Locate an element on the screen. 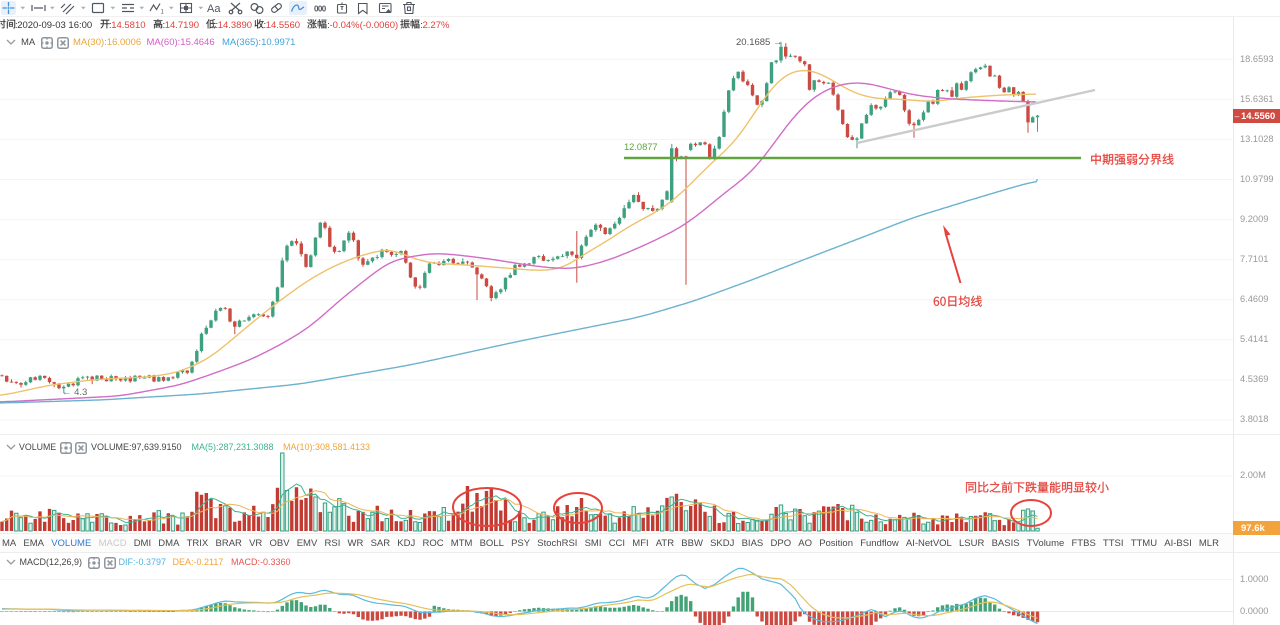  svg-text: 000 is located at coordinates (320, 9).